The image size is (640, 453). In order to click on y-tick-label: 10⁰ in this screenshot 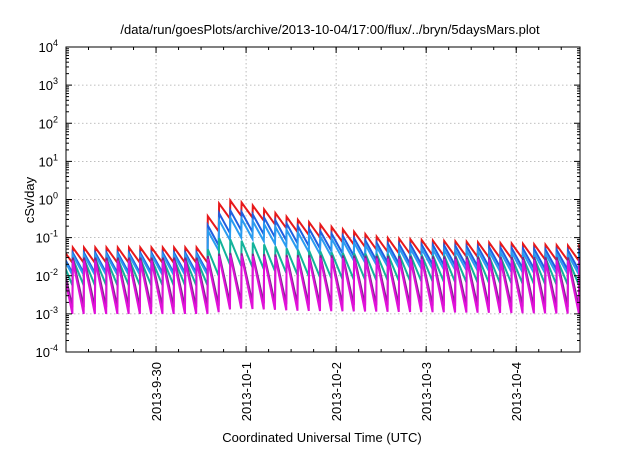, I will do `click(48, 199)`.